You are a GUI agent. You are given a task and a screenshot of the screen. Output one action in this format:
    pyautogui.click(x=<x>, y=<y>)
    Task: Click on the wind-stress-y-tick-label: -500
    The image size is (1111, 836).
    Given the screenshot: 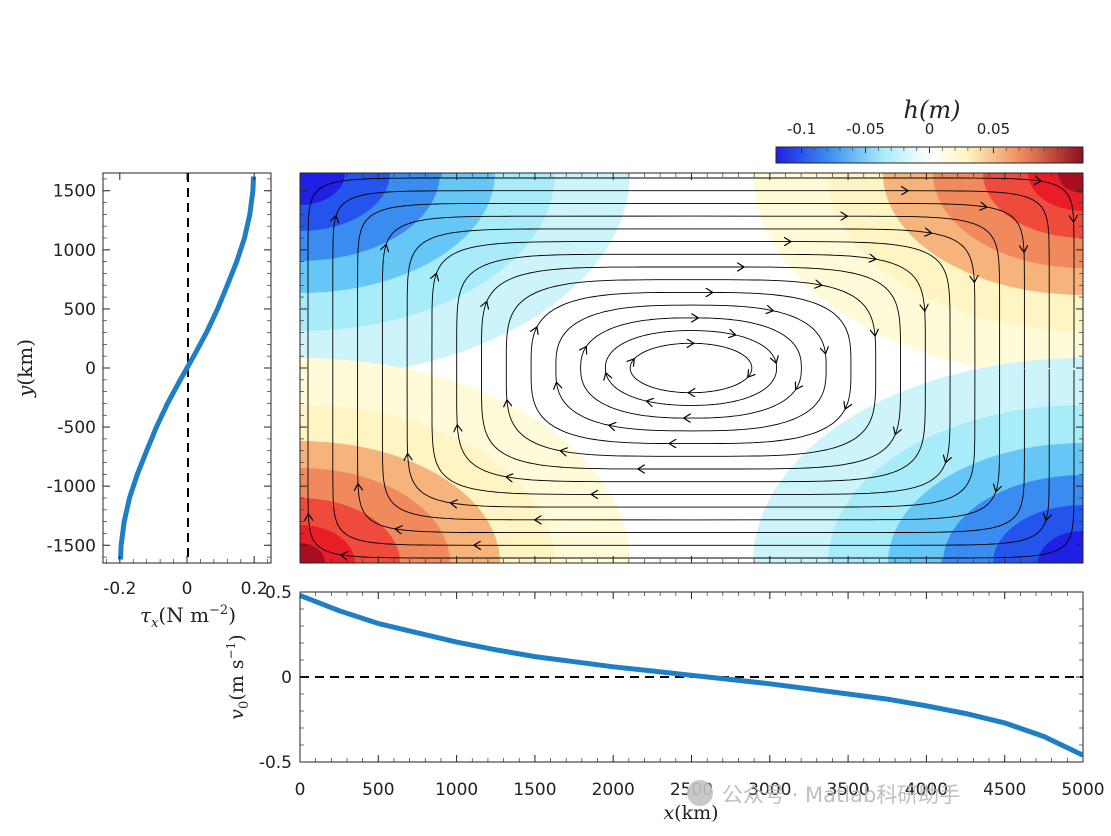 What is the action you would take?
    pyautogui.click(x=76, y=428)
    